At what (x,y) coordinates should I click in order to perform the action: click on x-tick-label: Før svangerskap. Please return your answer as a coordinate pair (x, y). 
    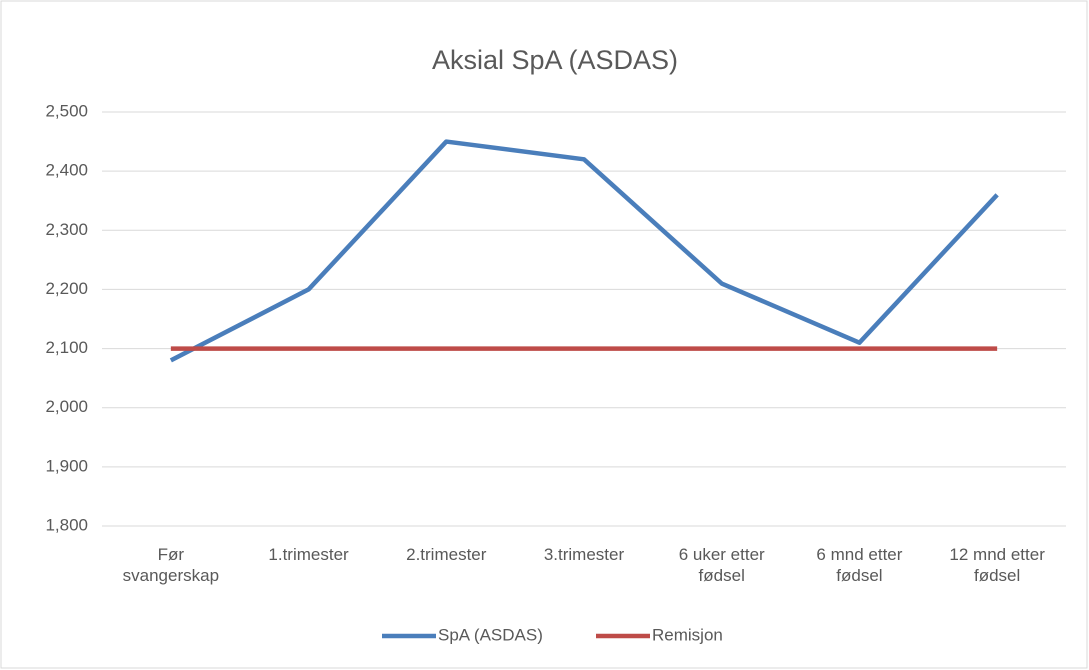
    Looking at the image, I should click on (171, 565).